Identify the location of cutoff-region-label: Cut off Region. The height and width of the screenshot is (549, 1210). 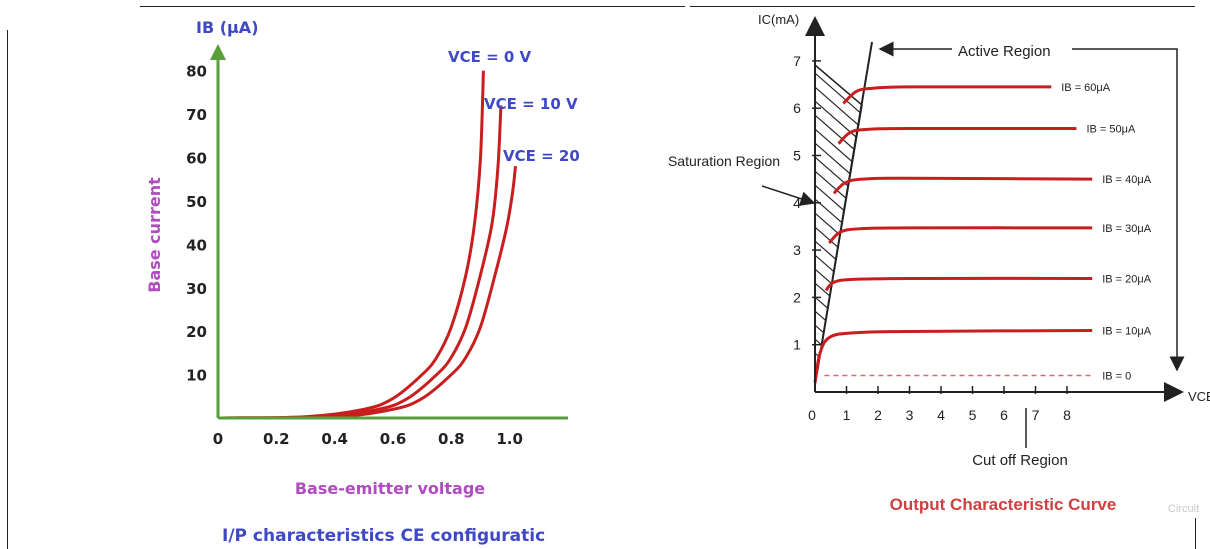
(1020, 460).